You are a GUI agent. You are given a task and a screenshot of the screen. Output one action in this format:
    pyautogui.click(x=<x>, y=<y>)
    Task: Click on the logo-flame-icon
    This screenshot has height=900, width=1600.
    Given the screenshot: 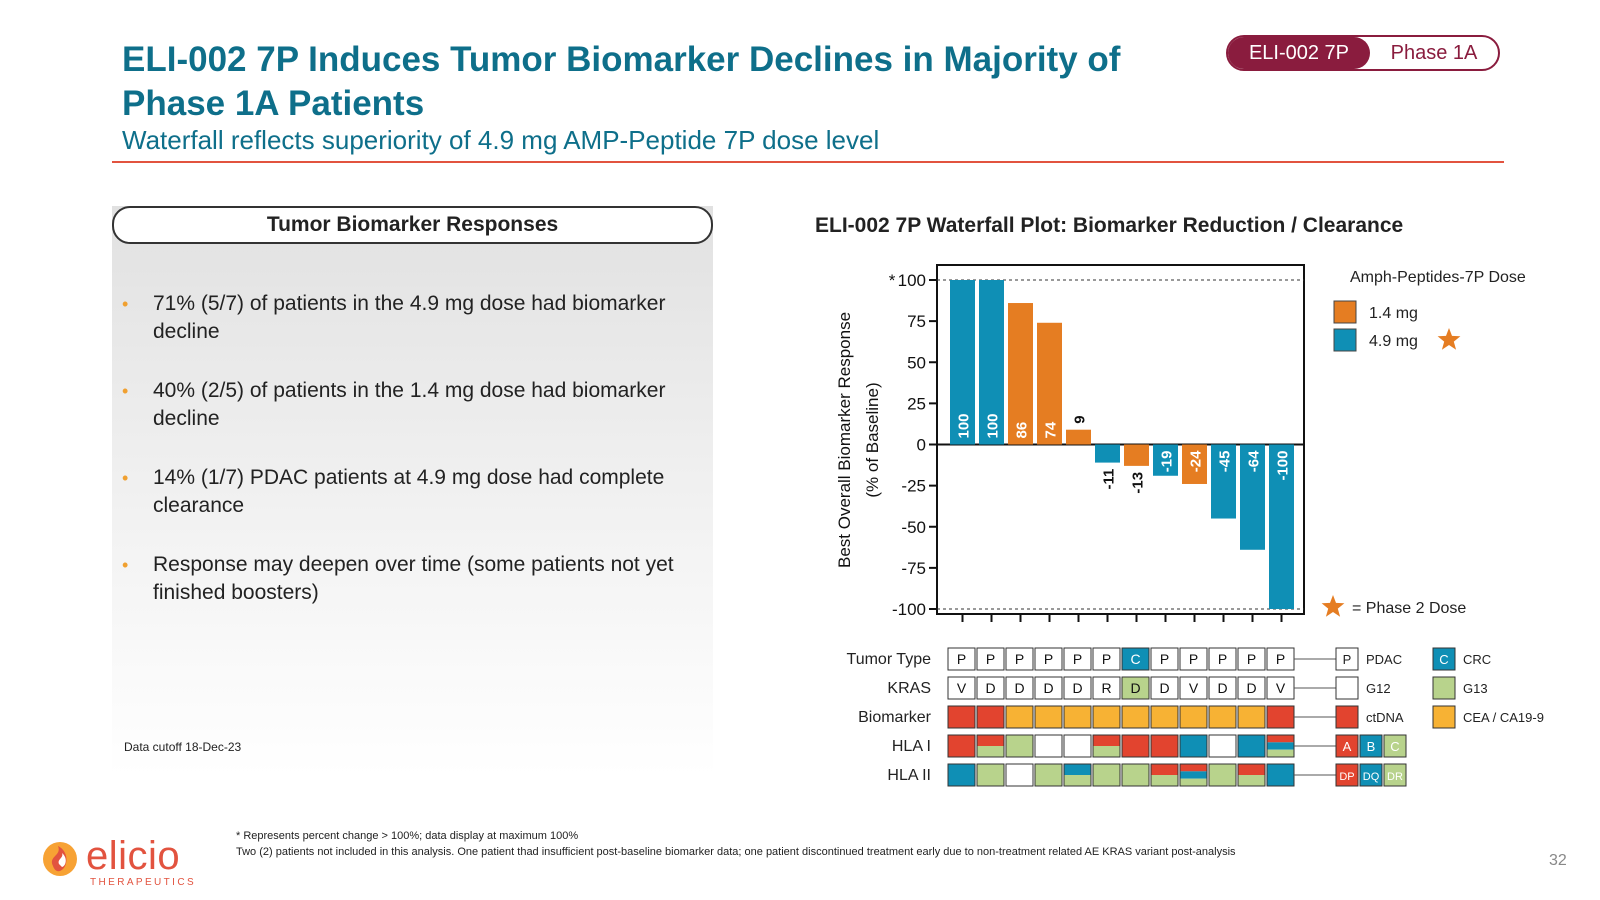 What is the action you would take?
    pyautogui.click(x=60, y=859)
    